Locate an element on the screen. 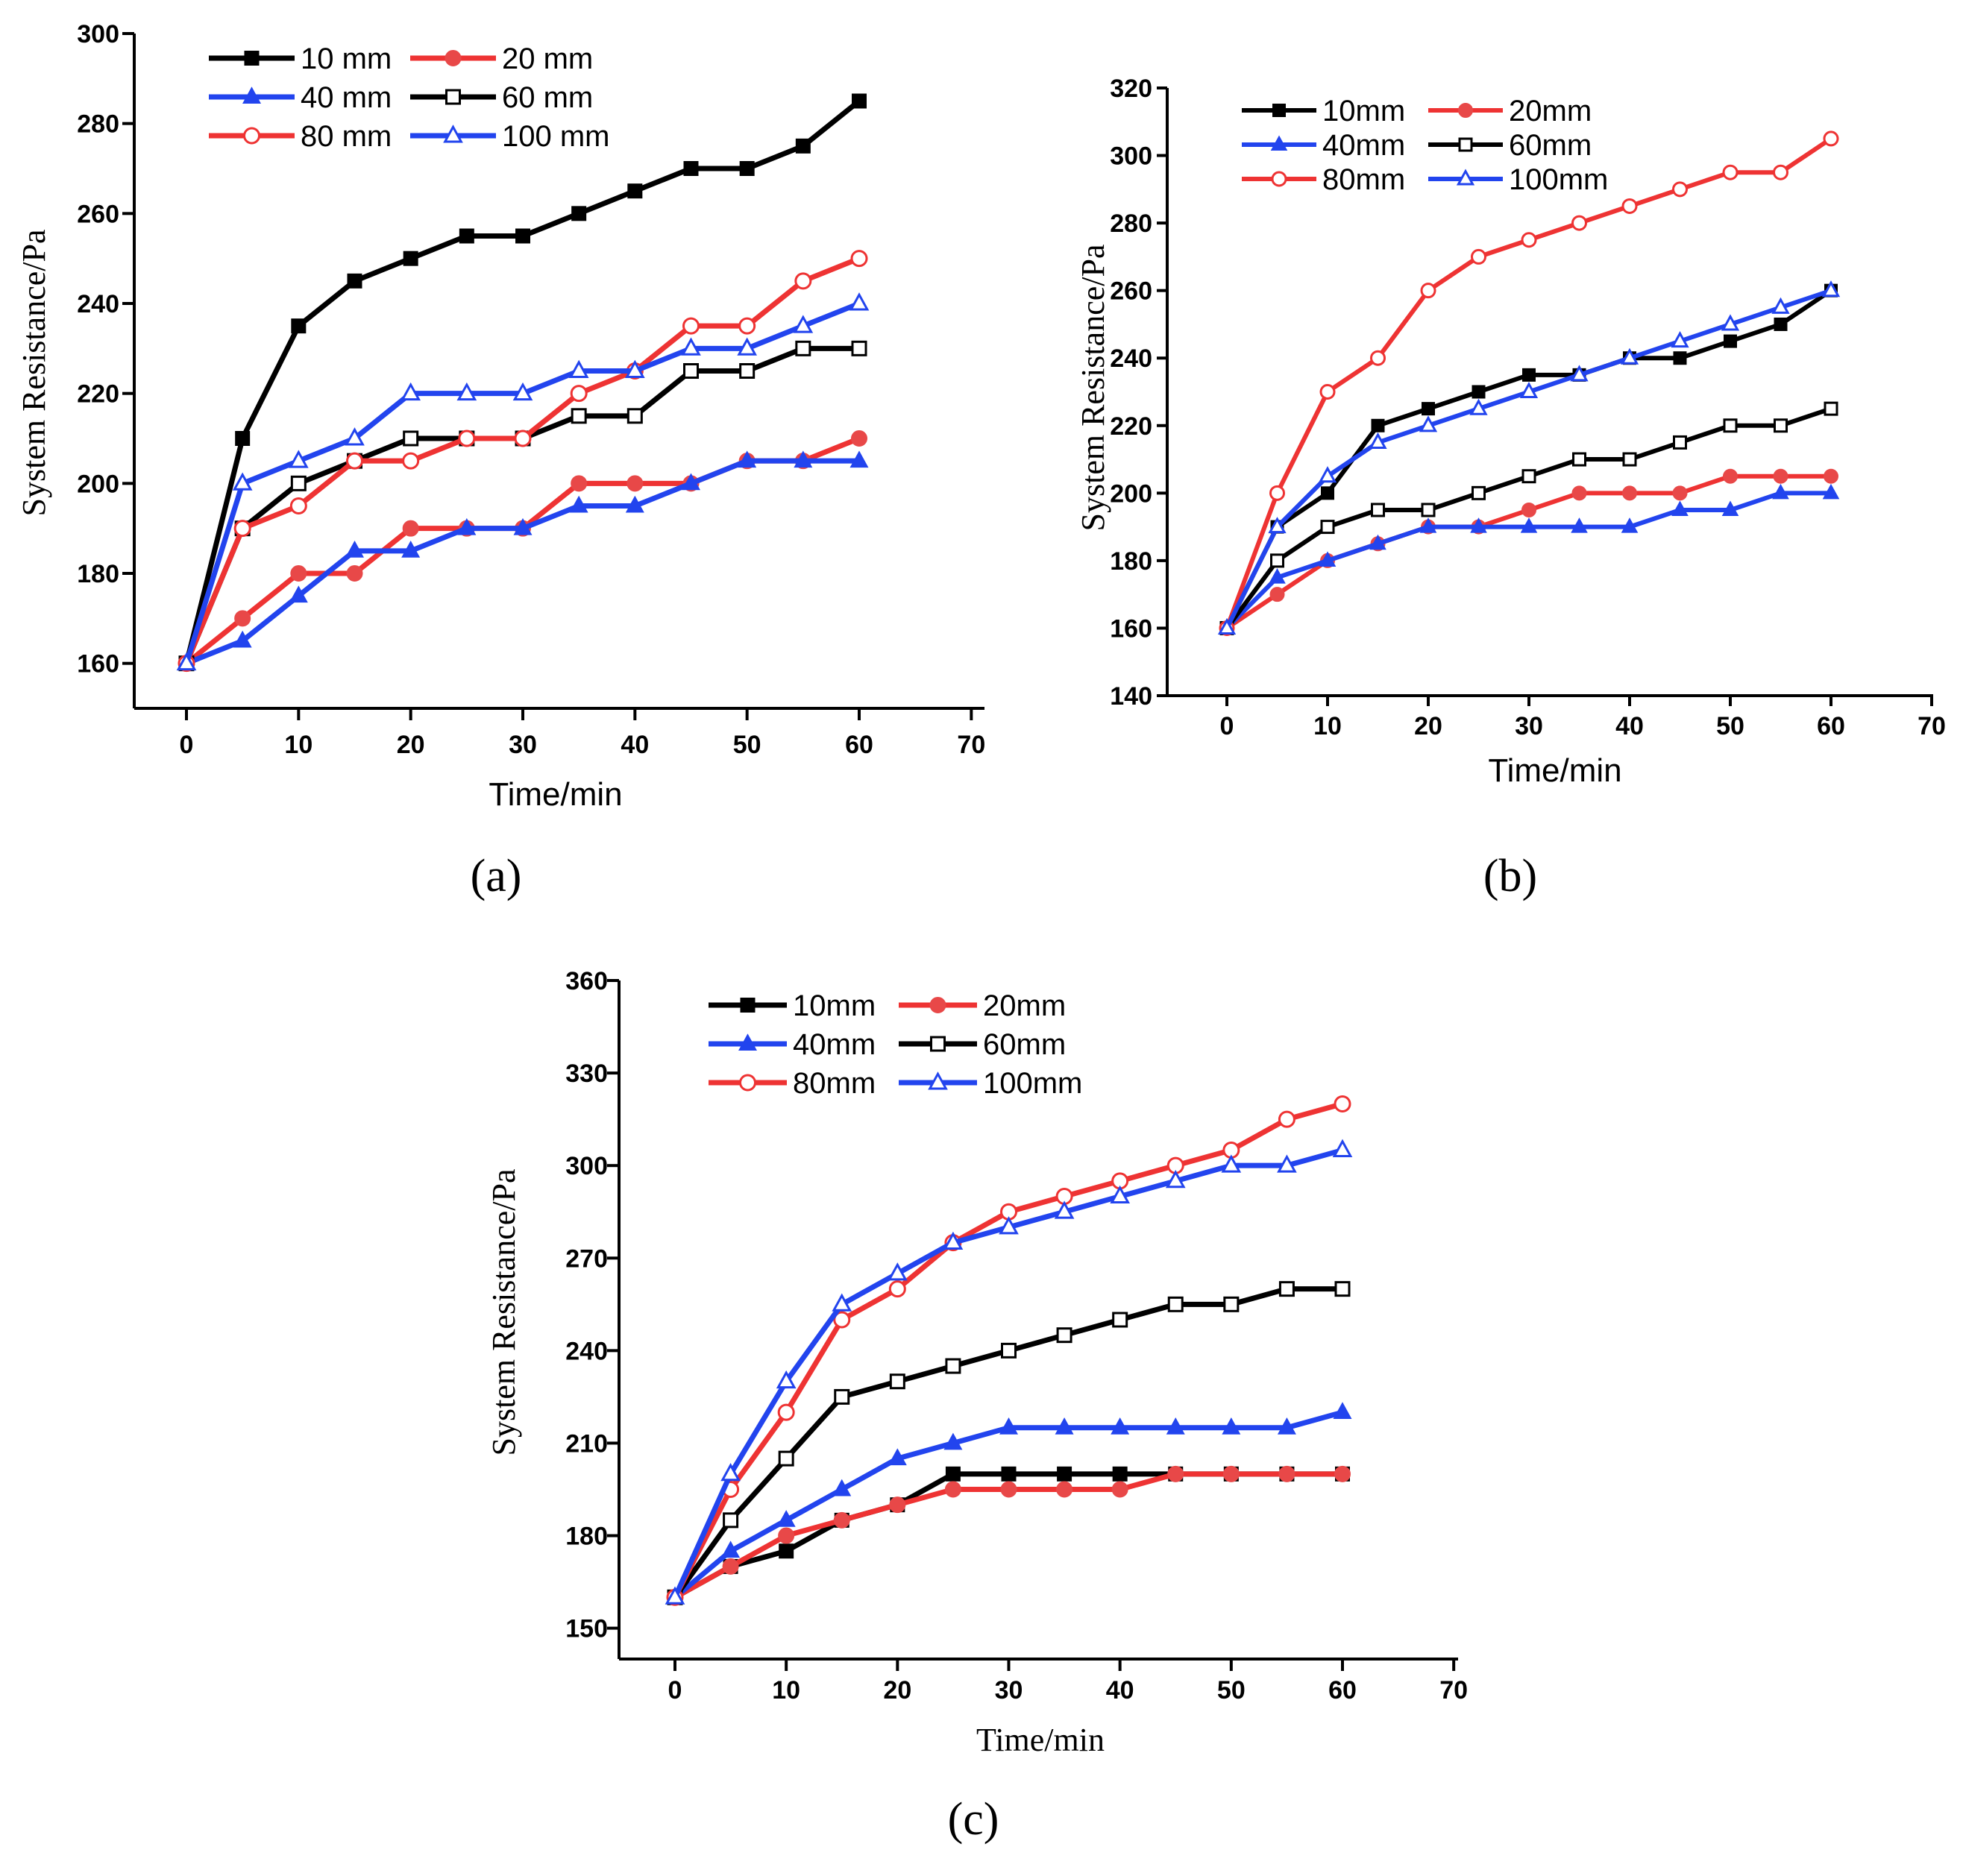  legend-label: 10mm is located at coordinates (834, 1005).